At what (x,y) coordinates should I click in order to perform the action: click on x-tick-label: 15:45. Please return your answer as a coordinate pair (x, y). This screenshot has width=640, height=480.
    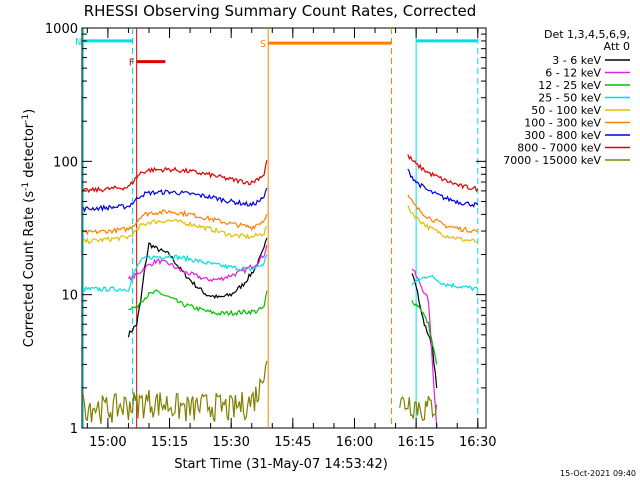
    Looking at the image, I should click on (292, 442).